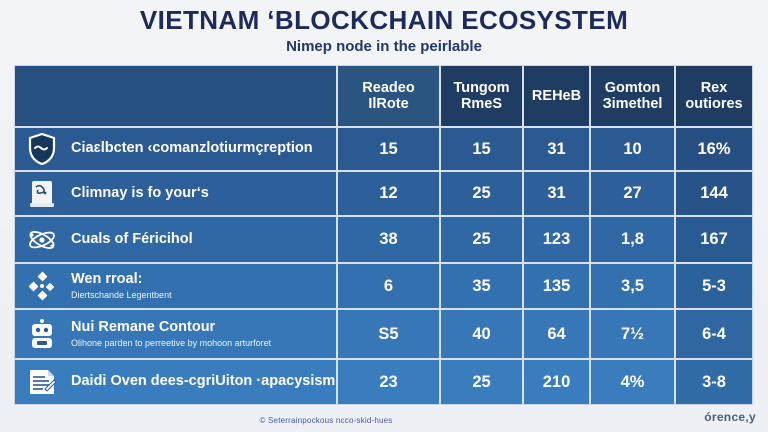 The height and width of the screenshot is (432, 768). What do you see at coordinates (714, 96) in the screenshot?
I see `column-header: Rex outiores` at bounding box center [714, 96].